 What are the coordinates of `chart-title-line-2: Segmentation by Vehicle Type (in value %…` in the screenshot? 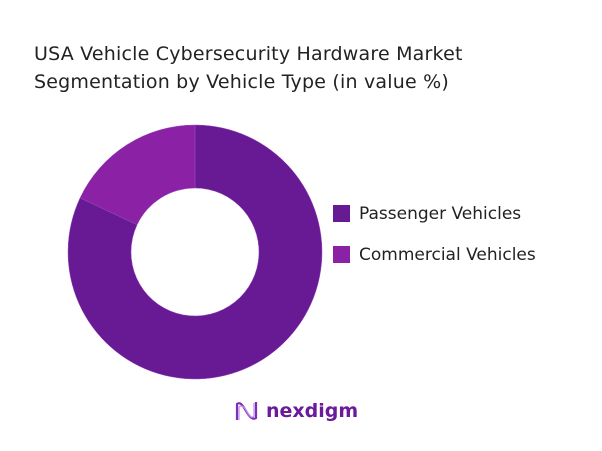 It's located at (241, 82).